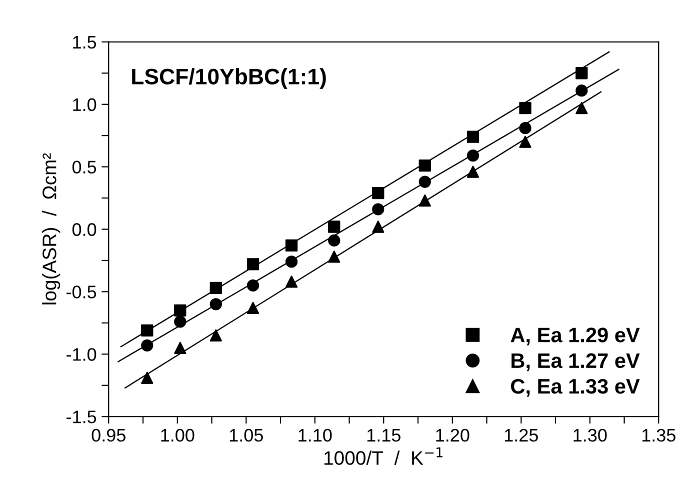  What do you see at coordinates (315, 435) in the screenshot?
I see `x-tick-label: 1.10` at bounding box center [315, 435].